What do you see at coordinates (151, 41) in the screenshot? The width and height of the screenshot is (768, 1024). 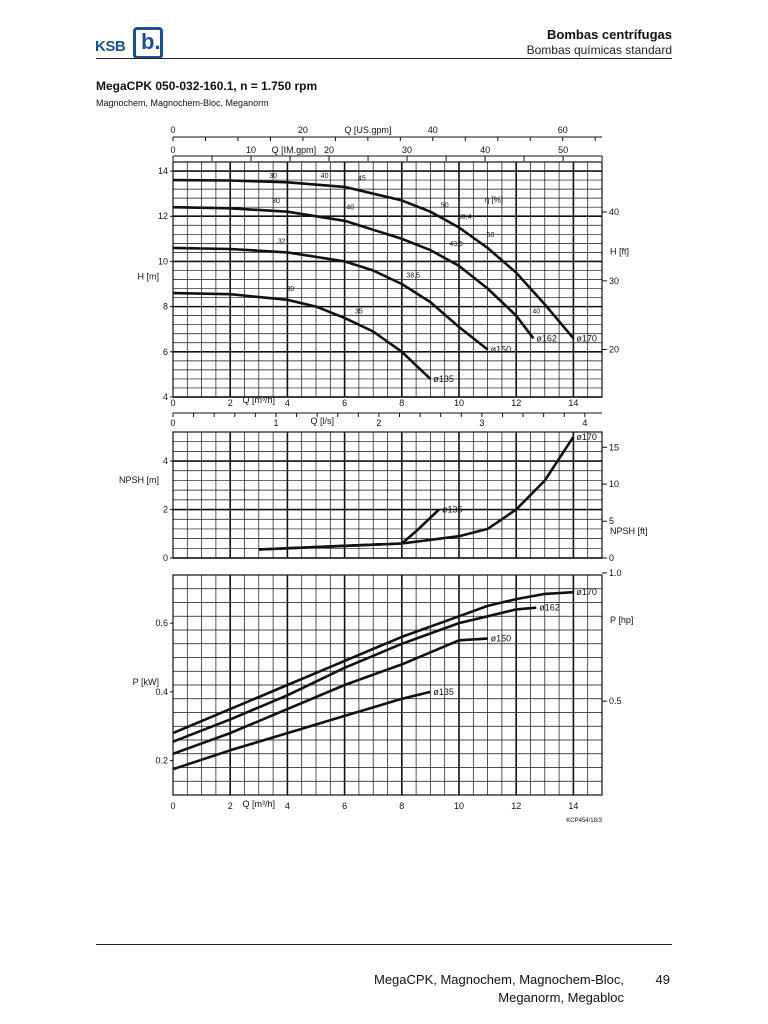 I see `logo-mark-letter: b.` at bounding box center [151, 41].